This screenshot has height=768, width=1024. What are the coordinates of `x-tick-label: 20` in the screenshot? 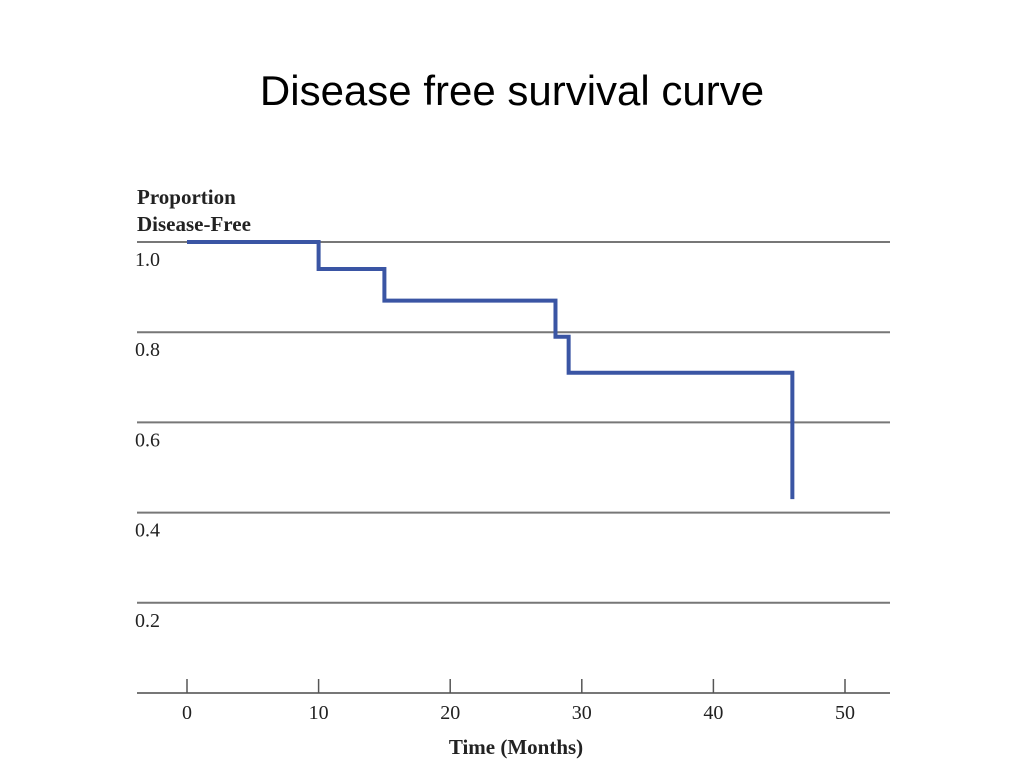 It's located at (450, 713).